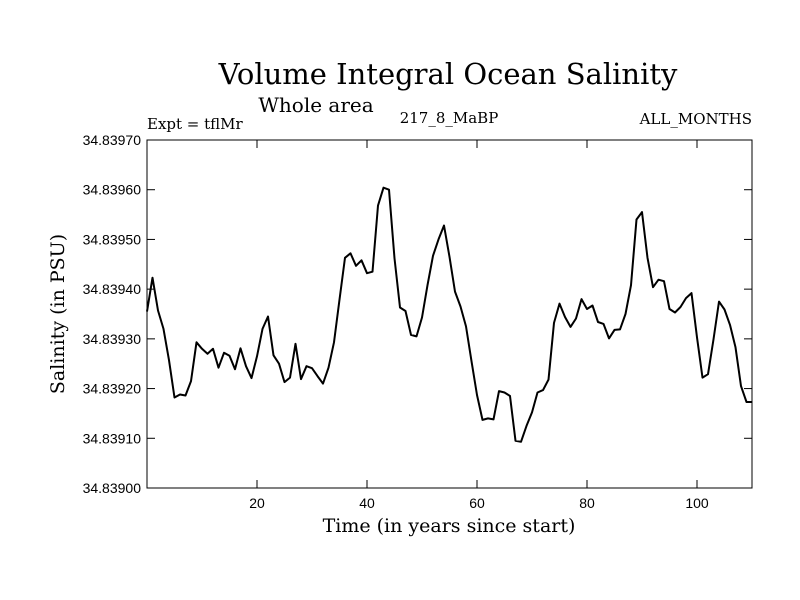 The width and height of the screenshot is (800, 600). What do you see at coordinates (112, 339) in the screenshot?
I see `y-tick-label: 34.83930` at bounding box center [112, 339].